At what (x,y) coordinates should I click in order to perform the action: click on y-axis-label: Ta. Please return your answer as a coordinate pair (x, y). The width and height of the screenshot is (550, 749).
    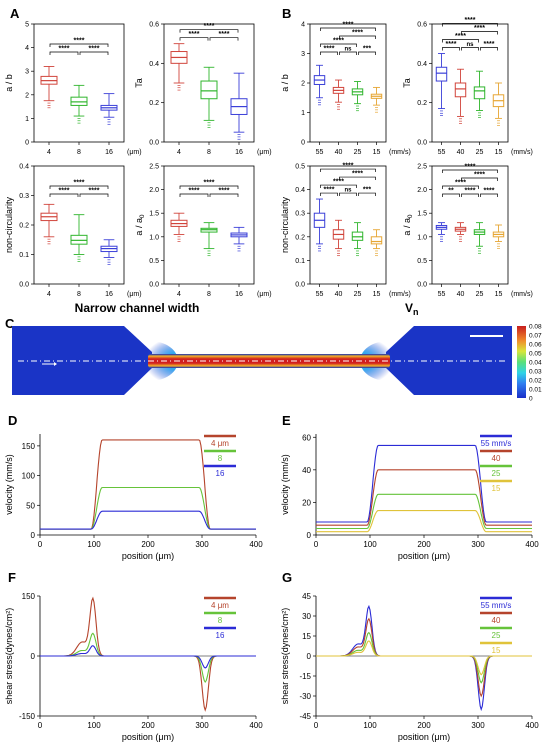
    Looking at the image, I should click on (407, 83).